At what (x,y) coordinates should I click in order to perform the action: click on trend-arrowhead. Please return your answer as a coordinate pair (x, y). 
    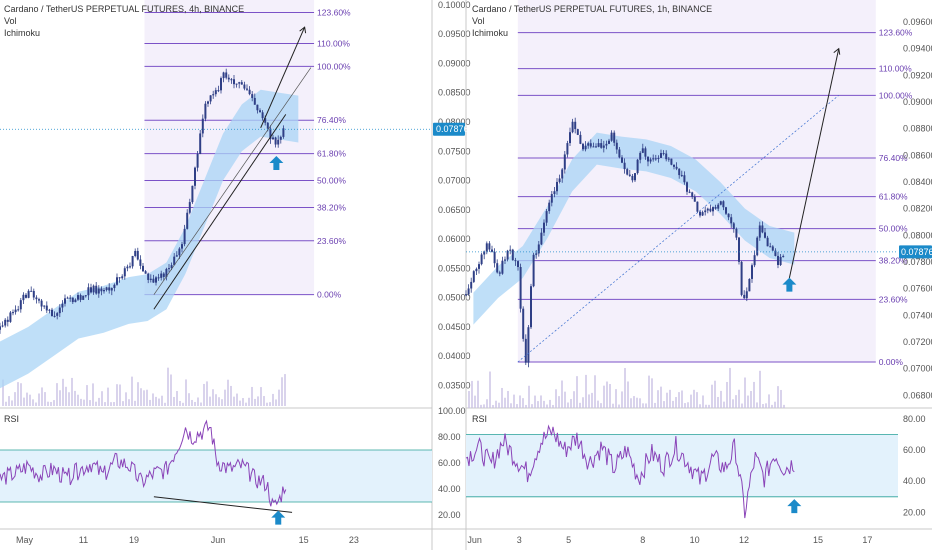
    Looking at the image, I should click on (837, 51).